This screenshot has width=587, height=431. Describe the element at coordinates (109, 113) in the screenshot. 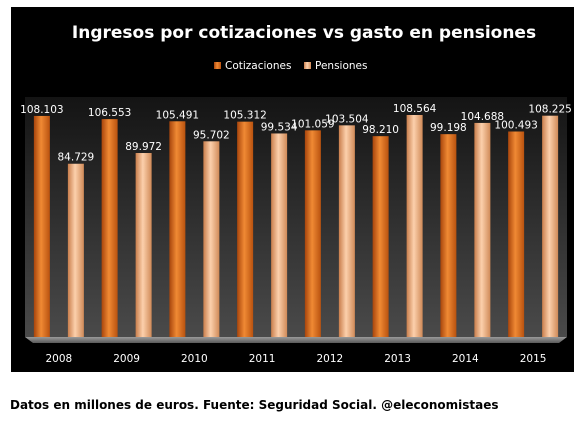

I see `data-label-cotizaciones-2009: 106.553` at that location.